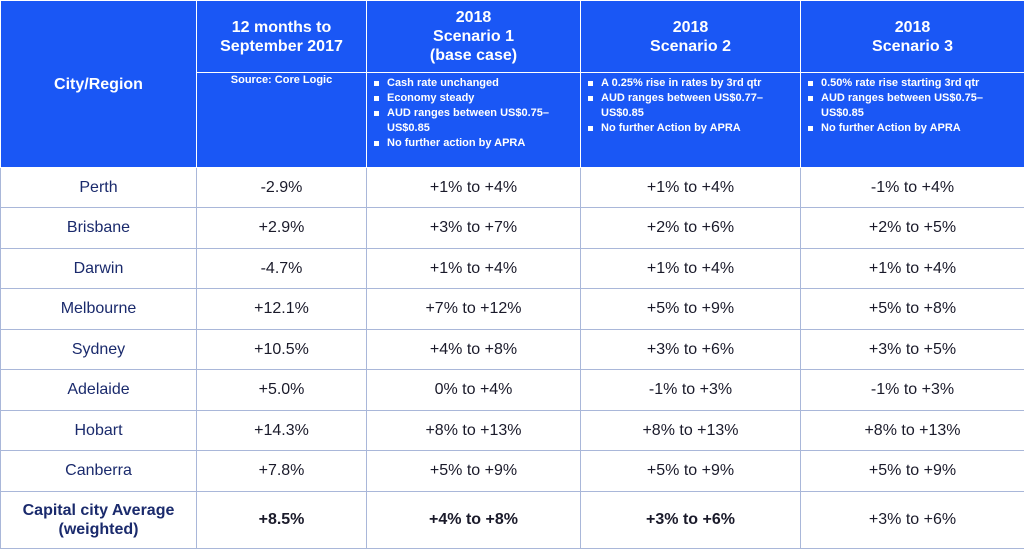 The image size is (1024, 549). What do you see at coordinates (912, 350) in the screenshot?
I see `scenario-3-cell: +3% to +5%` at bounding box center [912, 350].